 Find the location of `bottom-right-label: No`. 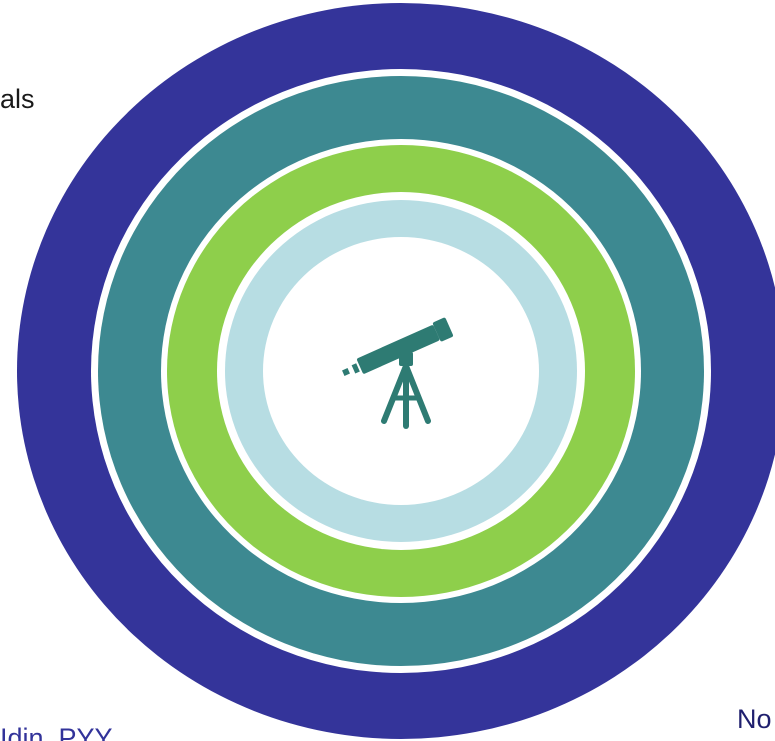

bottom-right-label: No is located at coordinates (754, 719).